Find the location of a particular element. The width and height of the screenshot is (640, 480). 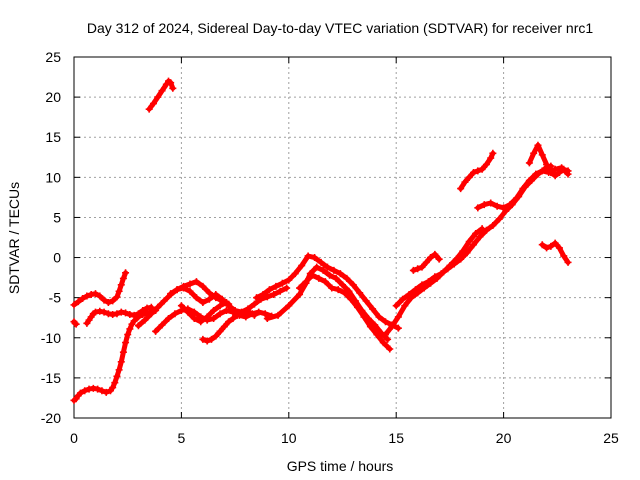

series-arc10 is located at coordinates (228, 326).